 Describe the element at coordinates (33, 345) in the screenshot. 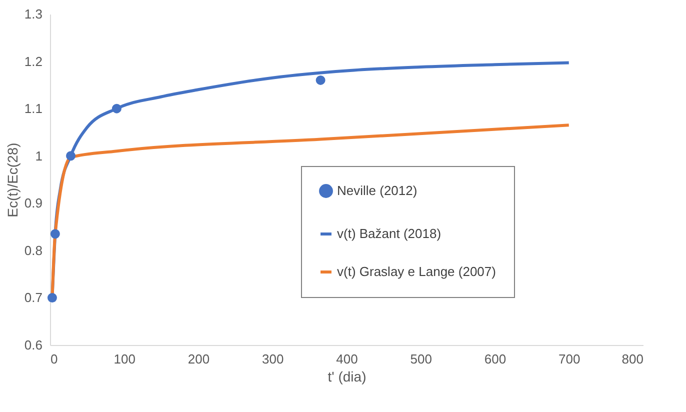

I see `y-tick-label: 0.6` at that location.